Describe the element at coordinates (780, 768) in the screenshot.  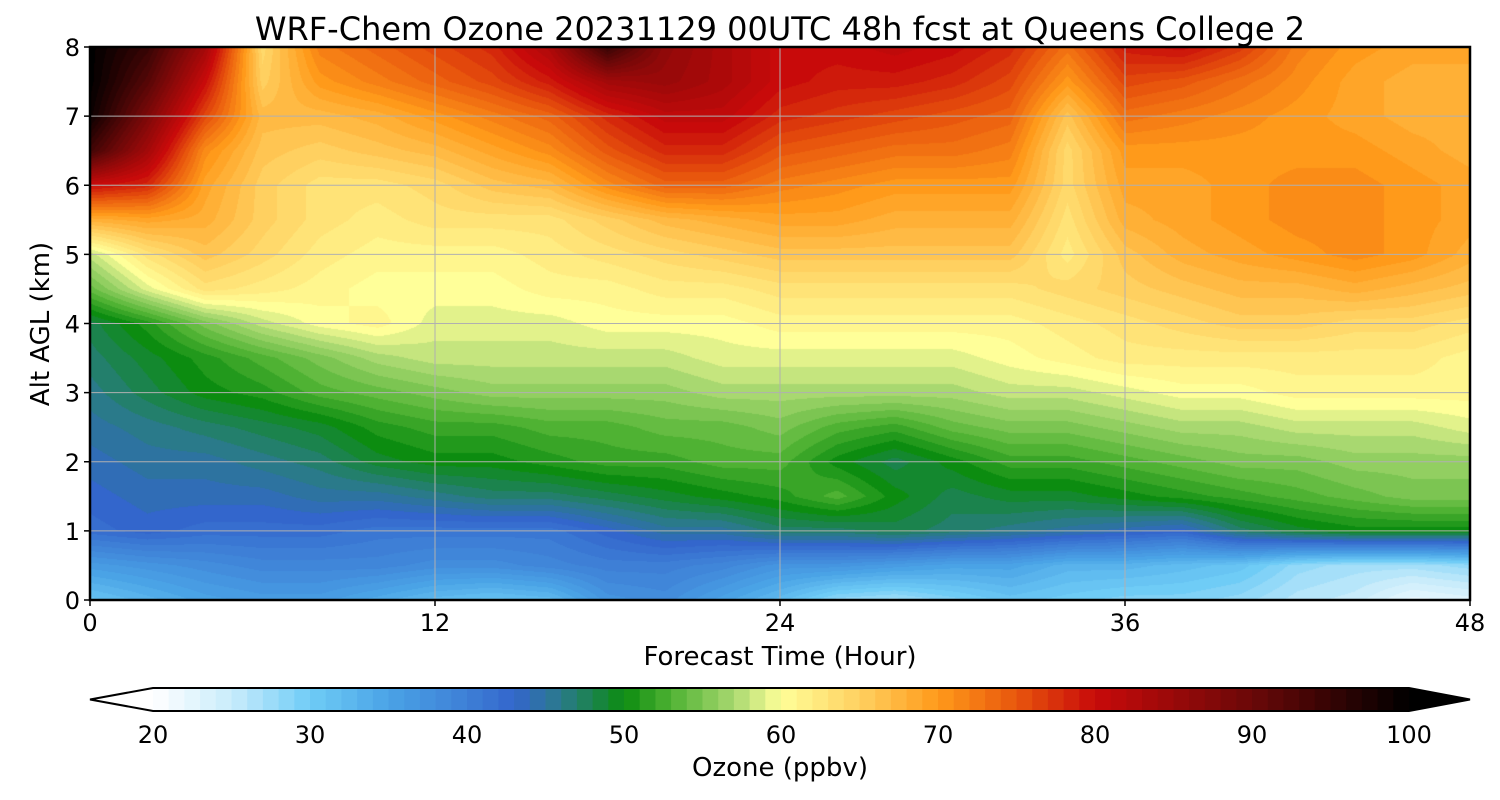
I see `colorbar-label: Ozone (ppbv)` at that location.